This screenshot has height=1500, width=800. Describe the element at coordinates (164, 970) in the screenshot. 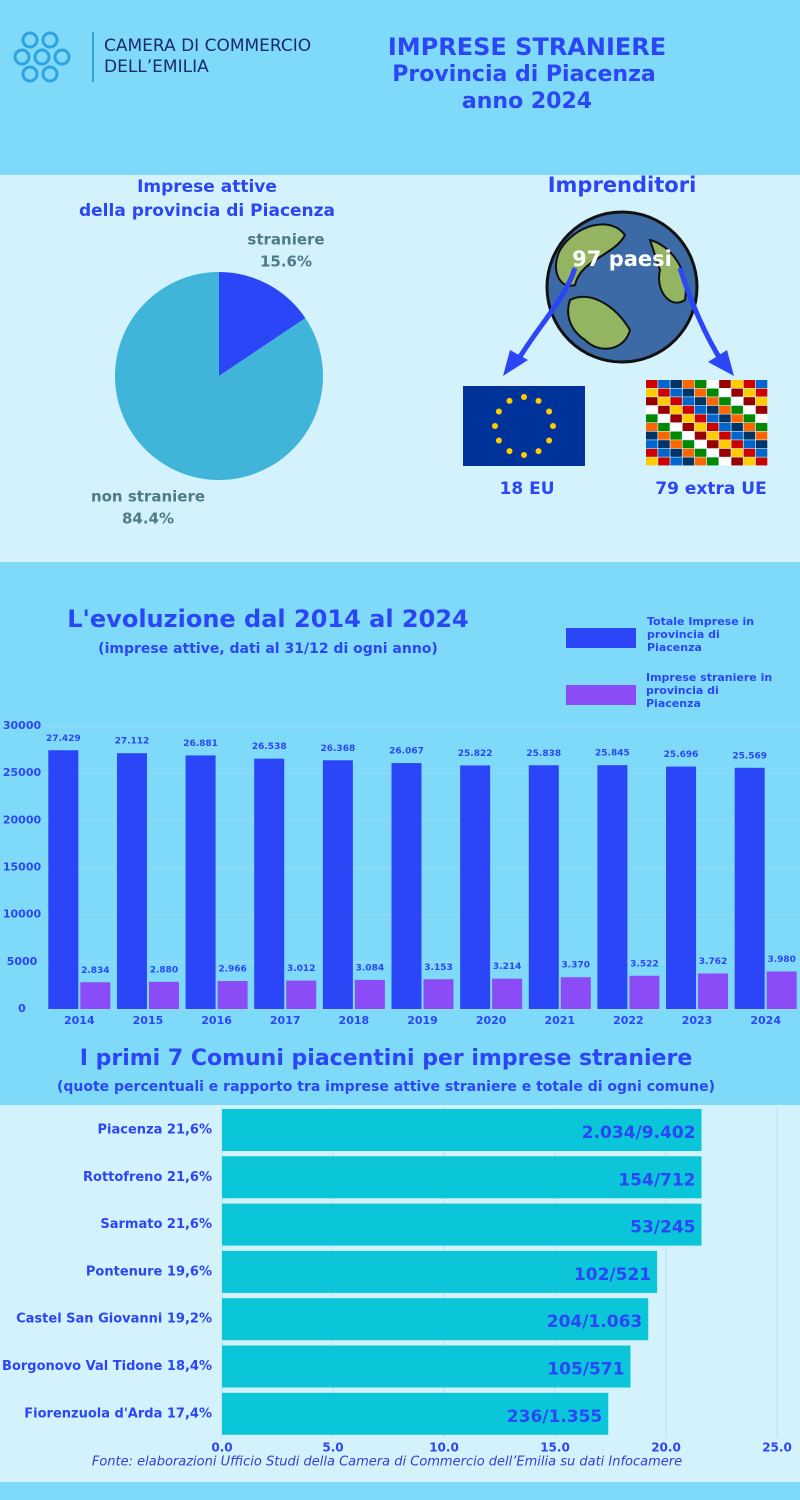

I see `bar-value-label: 2.880` at that location.